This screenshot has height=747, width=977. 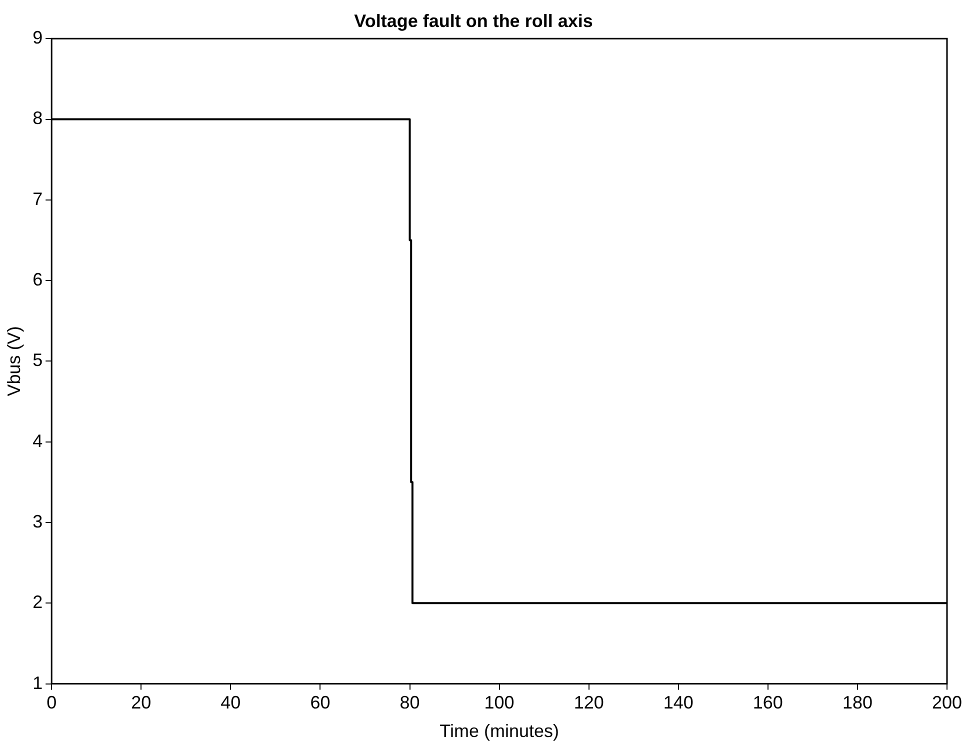 I want to click on x-tick-label: 100, so click(x=499, y=702).